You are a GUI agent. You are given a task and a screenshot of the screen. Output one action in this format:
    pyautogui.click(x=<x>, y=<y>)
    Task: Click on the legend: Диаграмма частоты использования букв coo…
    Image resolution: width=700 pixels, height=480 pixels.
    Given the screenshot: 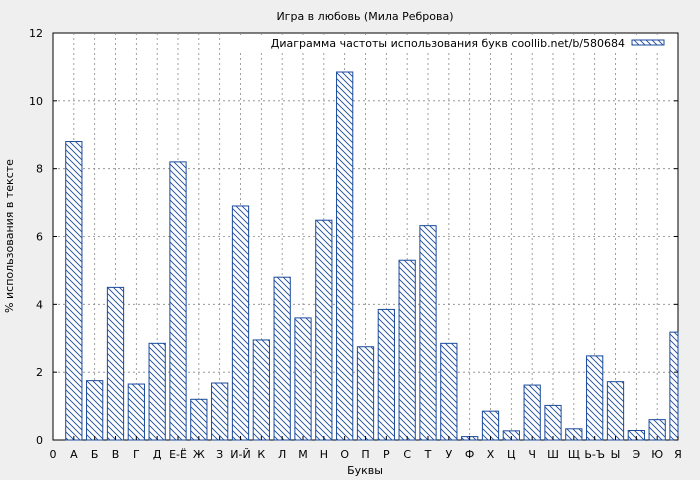 What is the action you would take?
    pyautogui.click(x=457, y=44)
    